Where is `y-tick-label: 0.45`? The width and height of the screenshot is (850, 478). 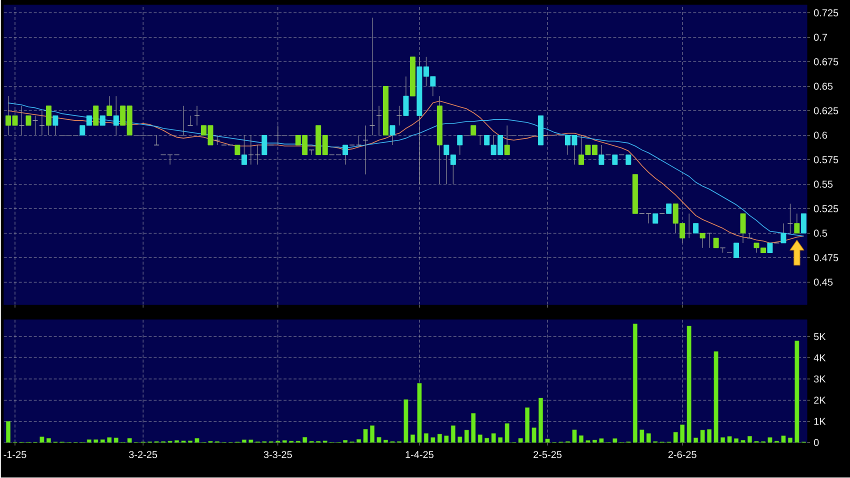 y-tick-label: 0.45 is located at coordinates (823, 282).